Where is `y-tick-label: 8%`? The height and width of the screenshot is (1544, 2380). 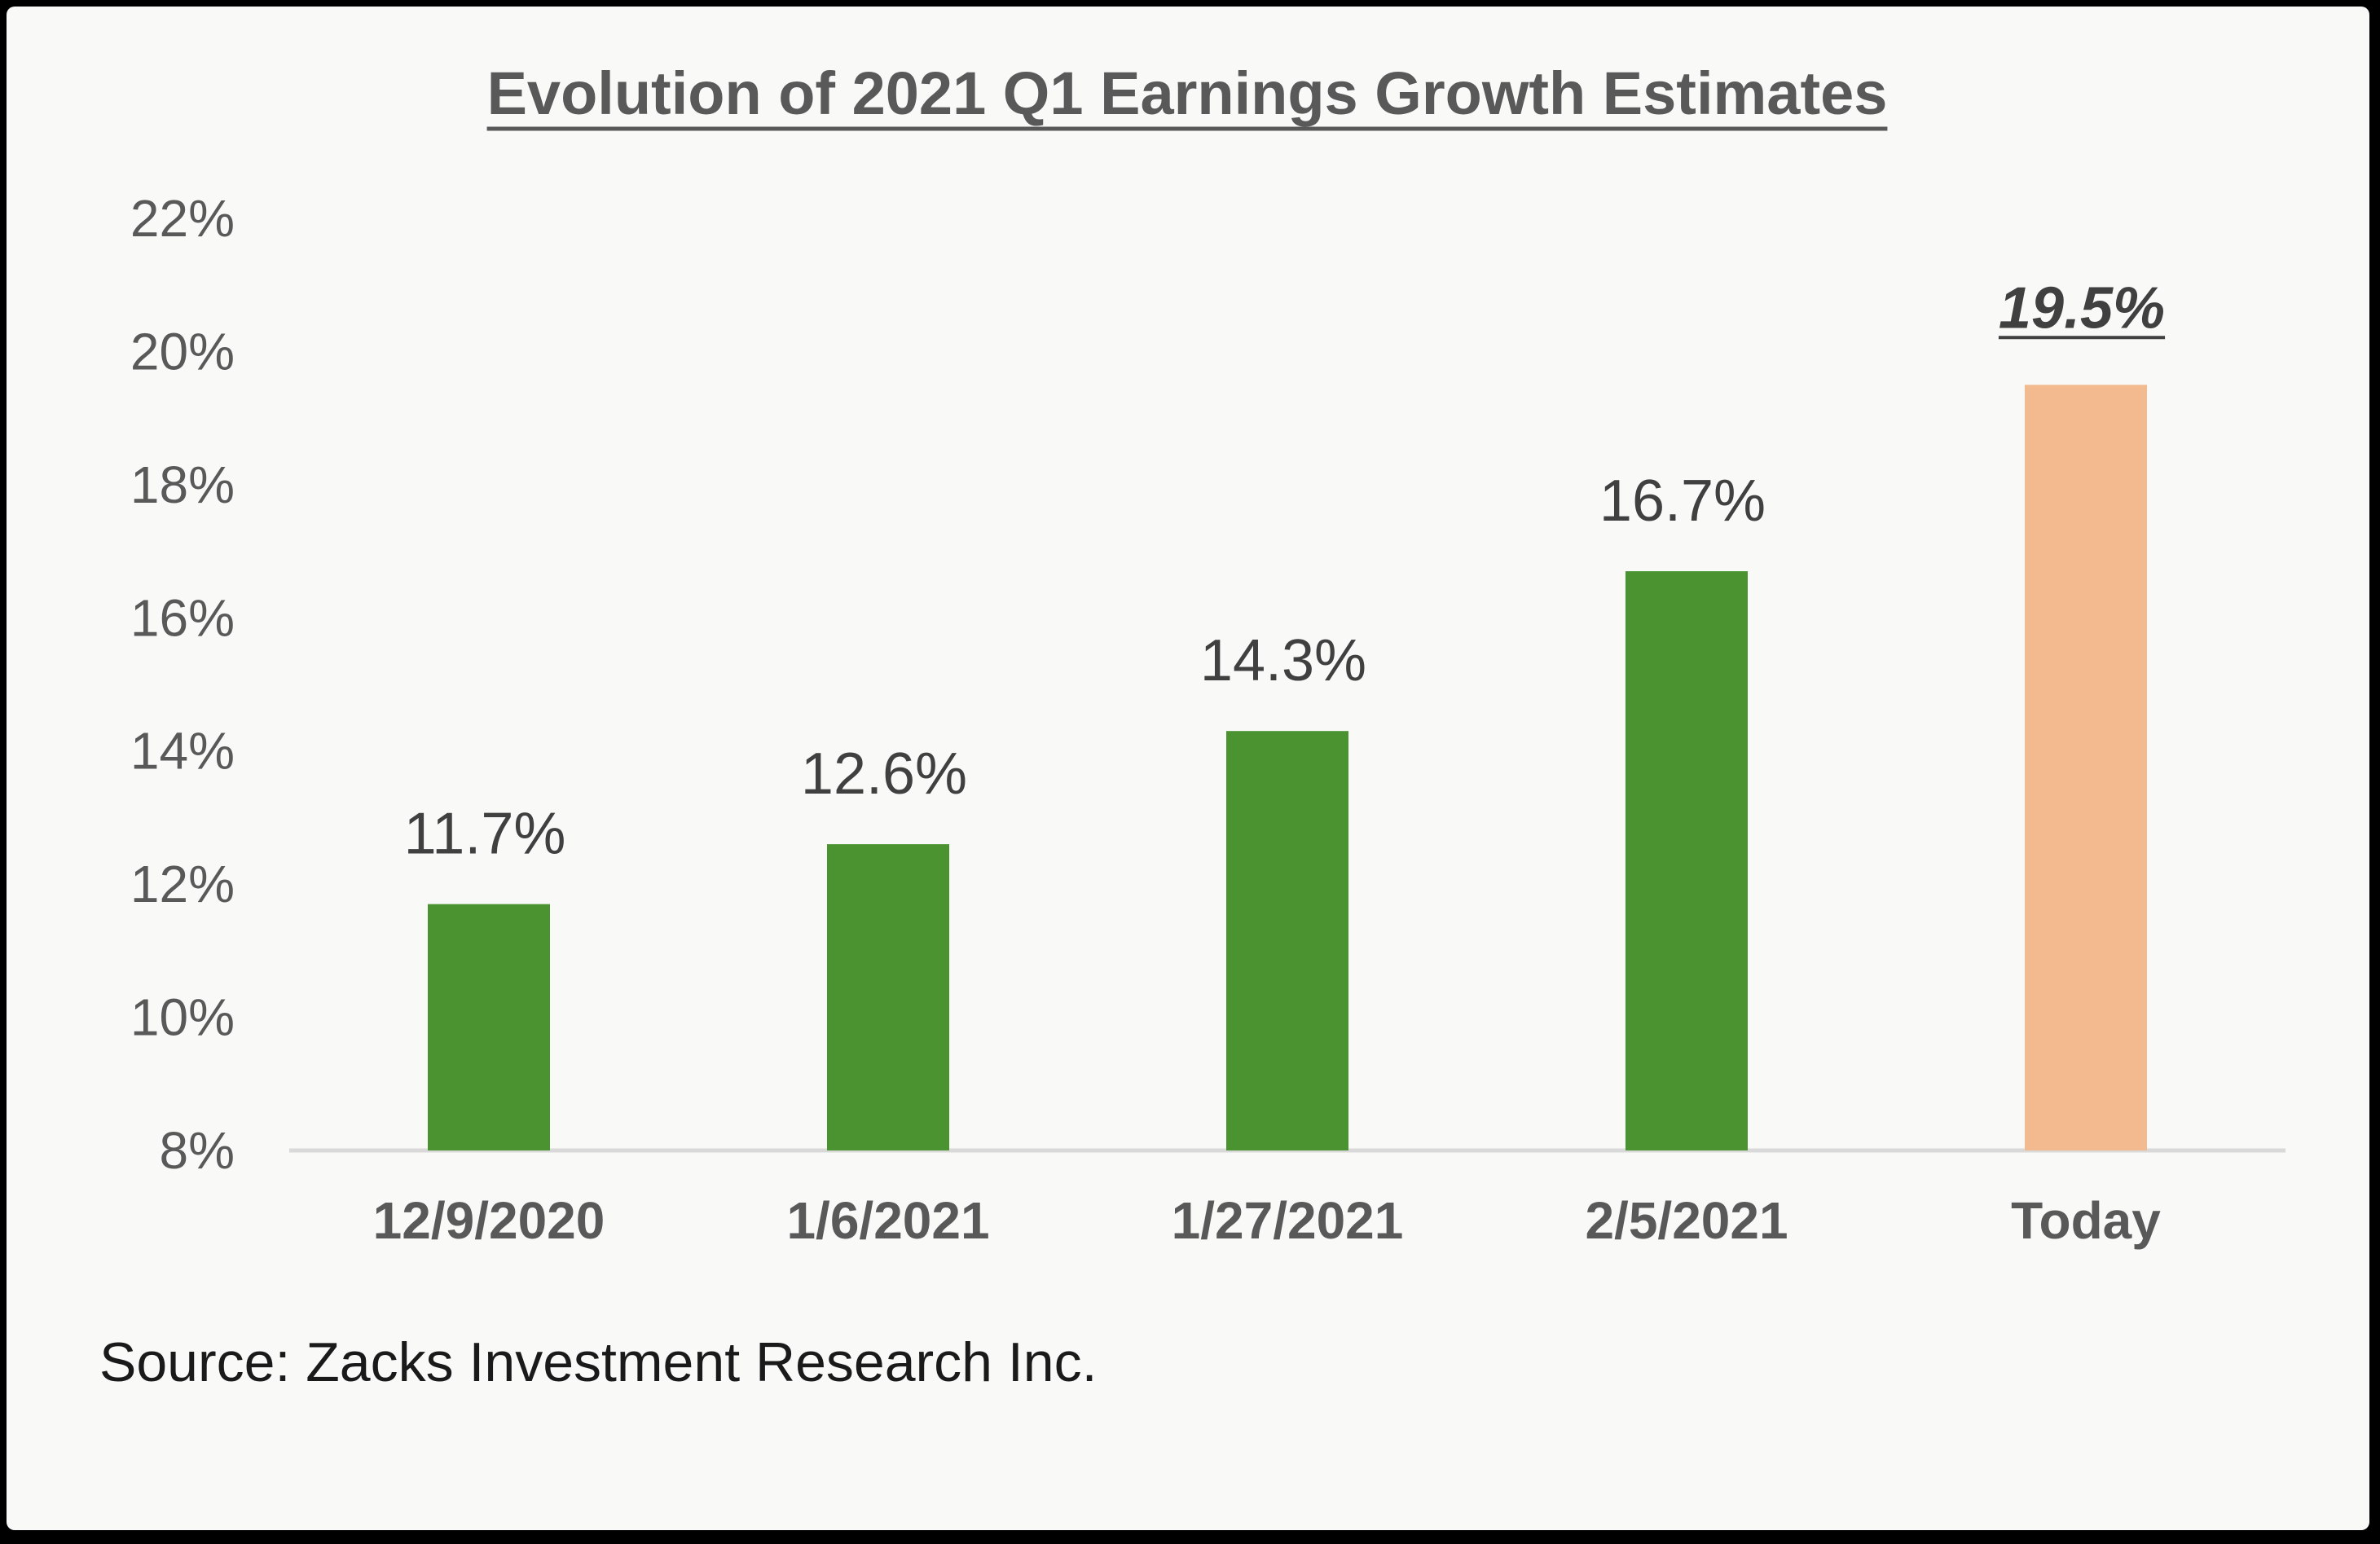
y-tick-label: 8% is located at coordinates (197, 1150).